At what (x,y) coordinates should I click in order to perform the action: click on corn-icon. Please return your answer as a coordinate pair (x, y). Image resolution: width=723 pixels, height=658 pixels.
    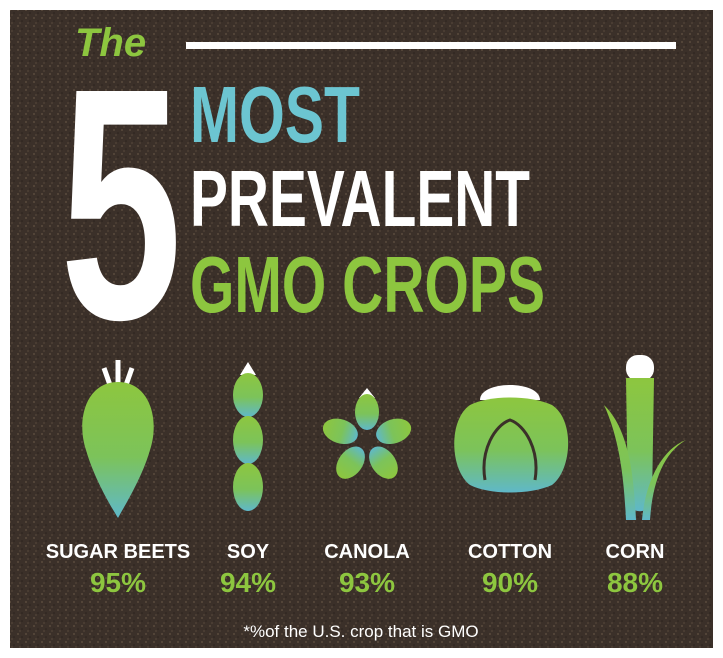
    Looking at the image, I should click on (645, 437).